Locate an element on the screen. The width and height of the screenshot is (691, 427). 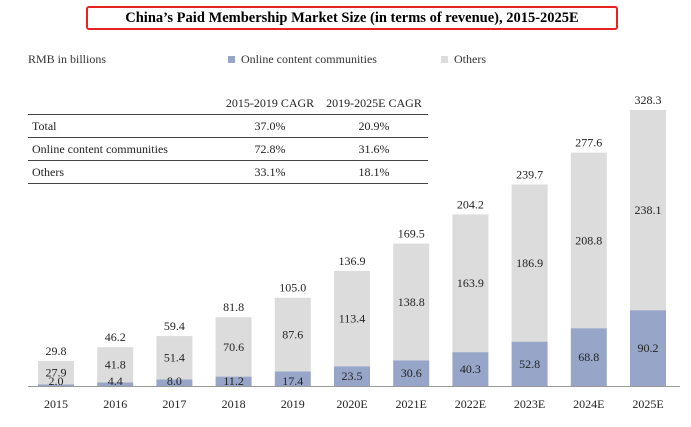
x-tick-label-2025E: 2025E is located at coordinates (647, 404).